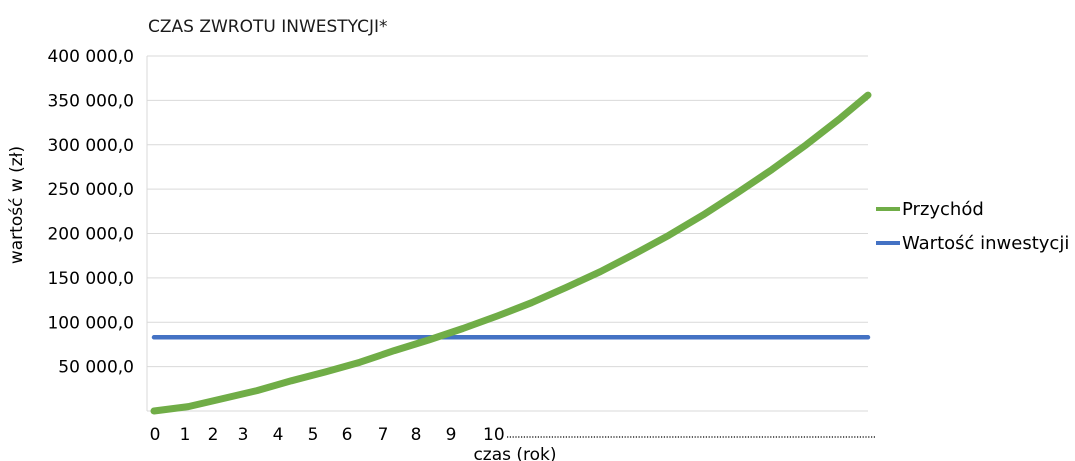 The width and height of the screenshot is (1075, 461). I want to click on y-axis-label: wartość w (zł), so click(17, 205).